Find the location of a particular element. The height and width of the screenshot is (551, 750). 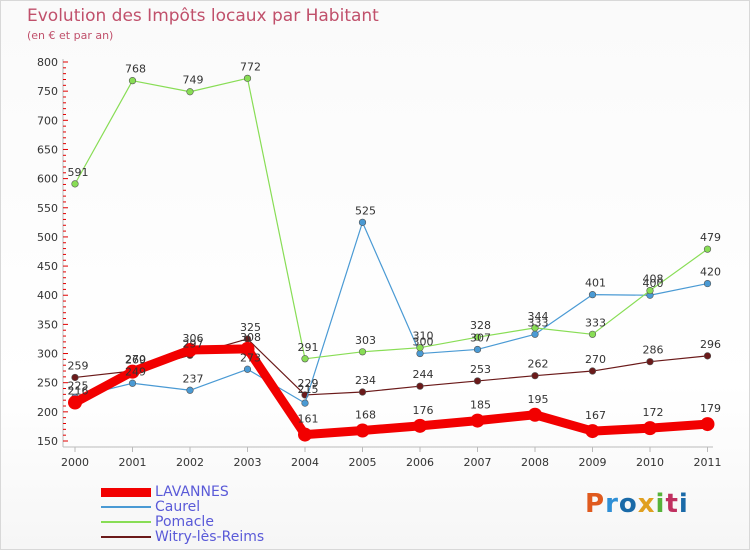

x-tick-label: 2009 is located at coordinates (593, 462).